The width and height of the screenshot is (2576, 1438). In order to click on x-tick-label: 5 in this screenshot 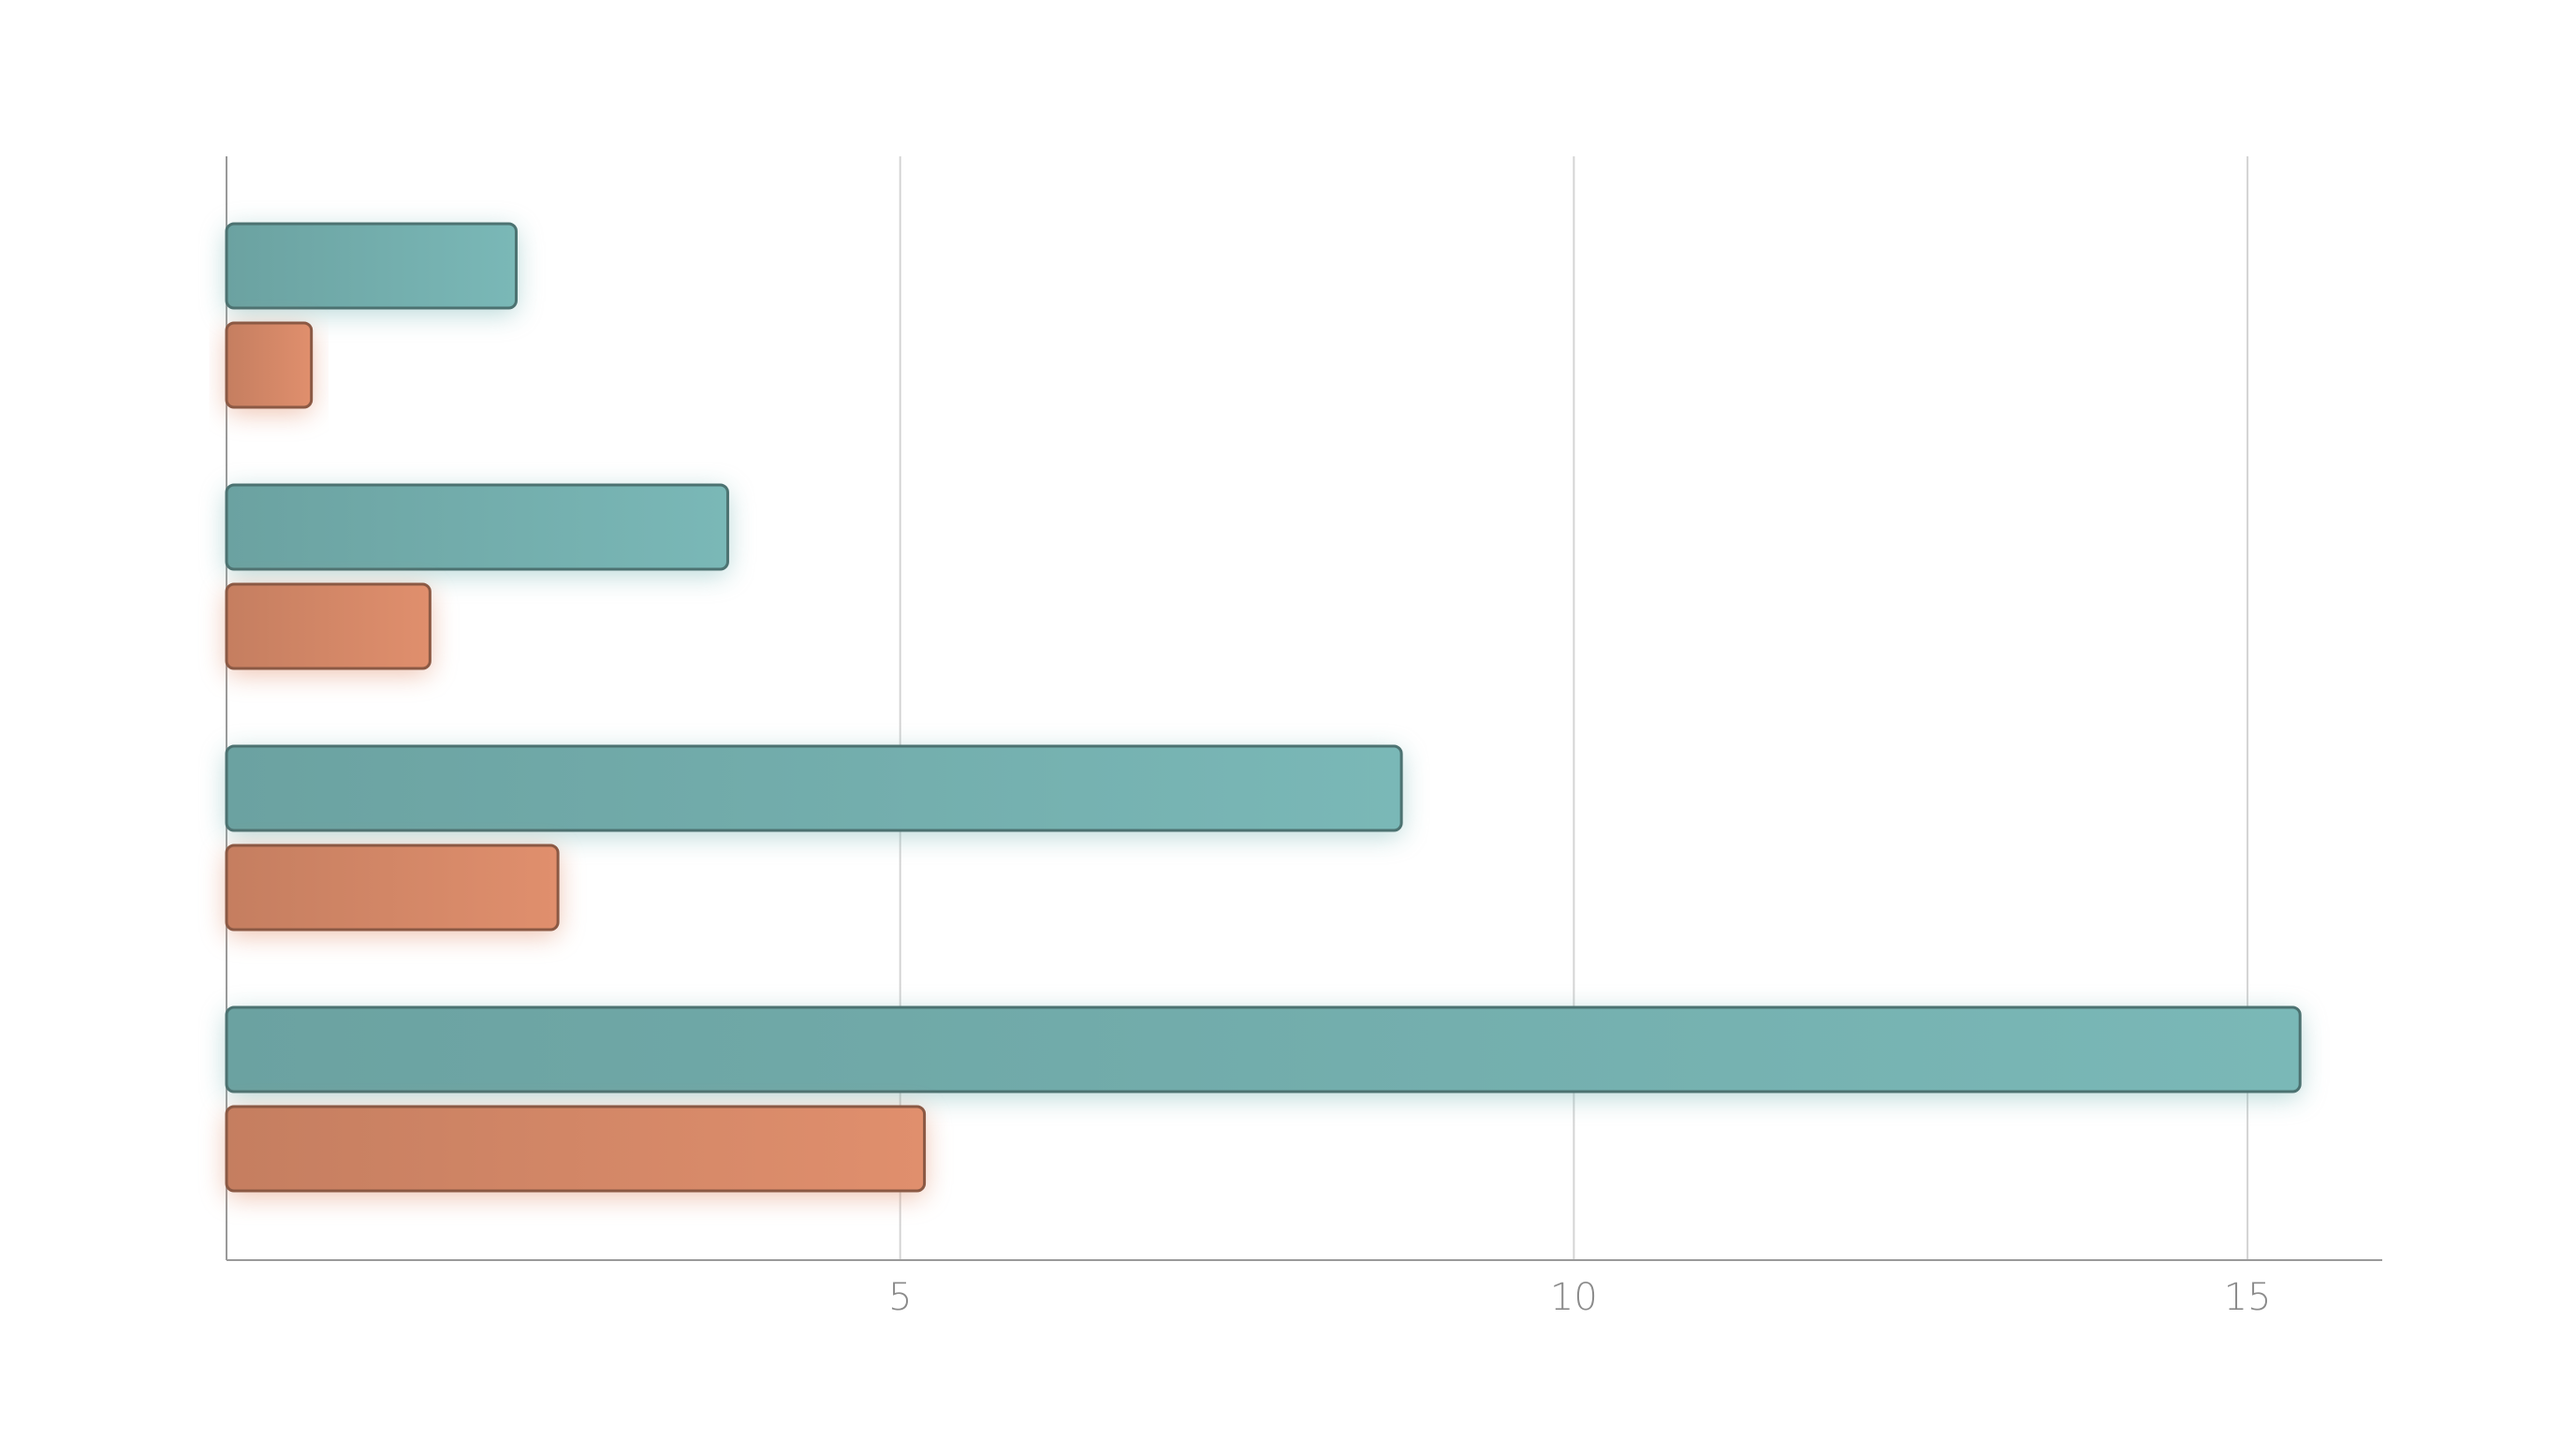, I will do `click(900, 1297)`.